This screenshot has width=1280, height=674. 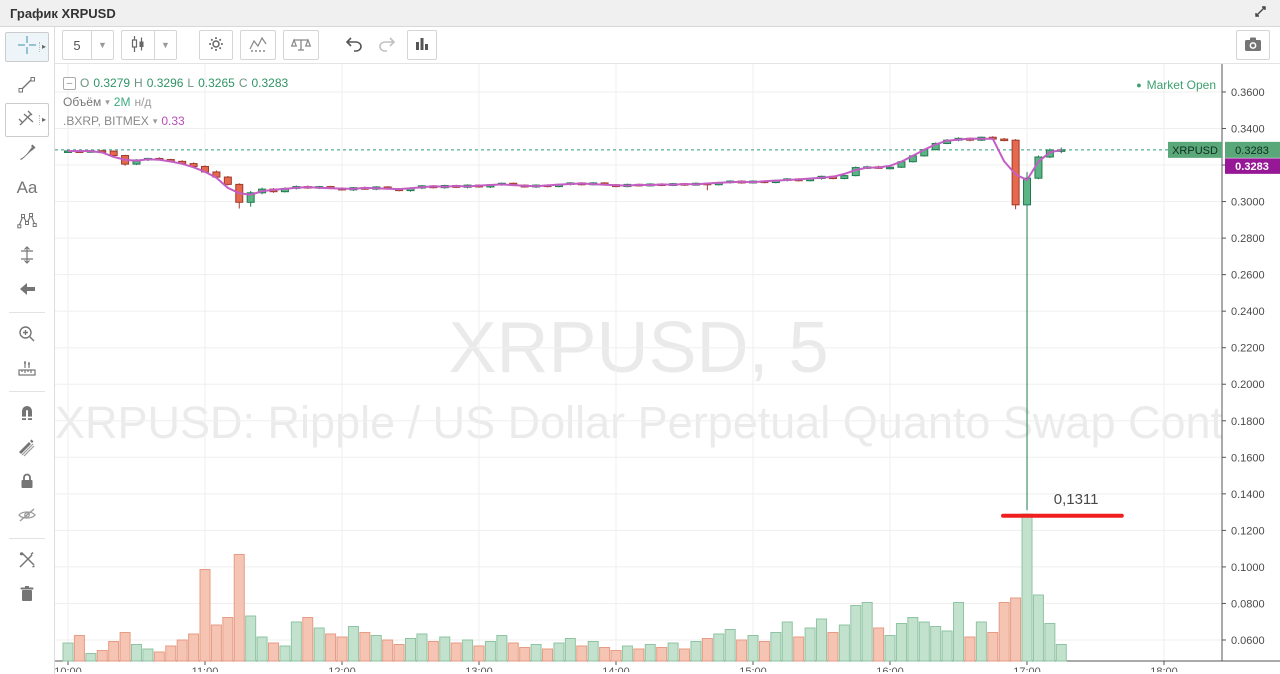 I want to click on price-tick-label: 0.2000, so click(x=1248, y=385).